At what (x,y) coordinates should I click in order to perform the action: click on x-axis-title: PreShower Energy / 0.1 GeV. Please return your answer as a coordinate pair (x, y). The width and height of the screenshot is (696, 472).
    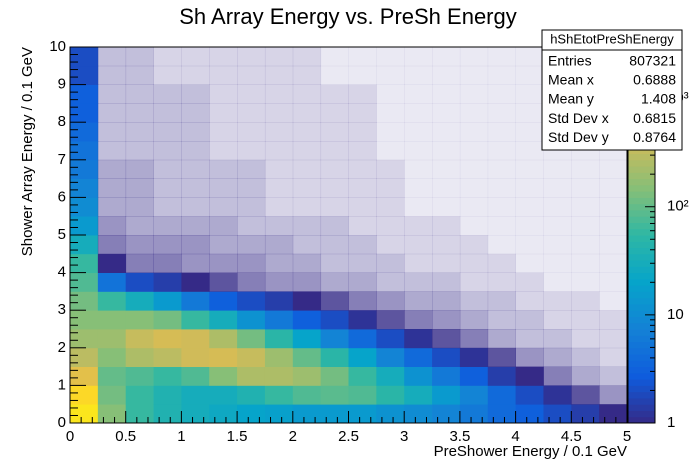
    Looking at the image, I should click on (530, 451).